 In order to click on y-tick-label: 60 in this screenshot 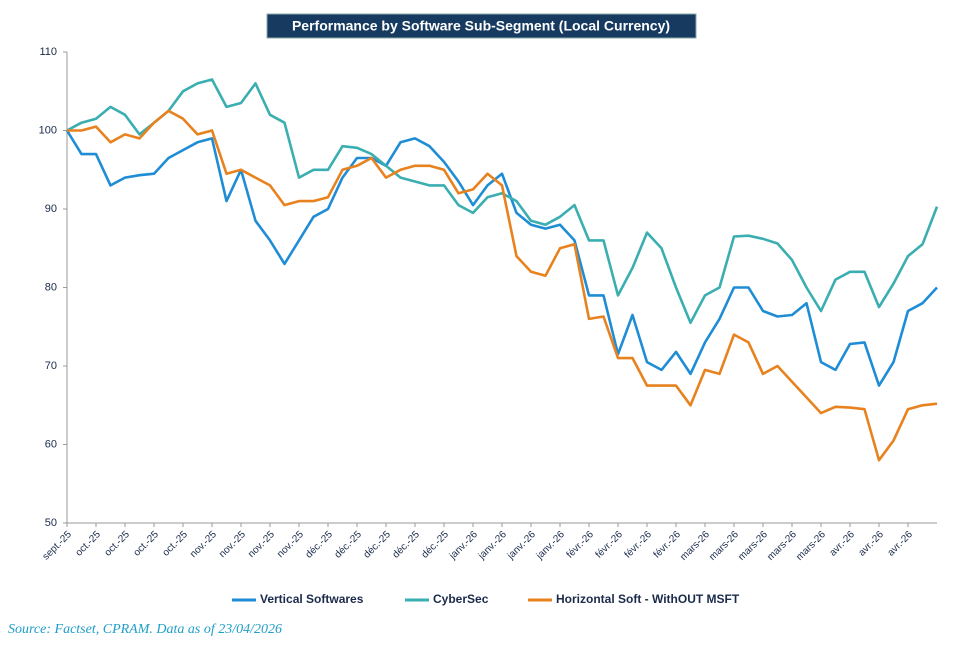, I will do `click(51, 444)`.